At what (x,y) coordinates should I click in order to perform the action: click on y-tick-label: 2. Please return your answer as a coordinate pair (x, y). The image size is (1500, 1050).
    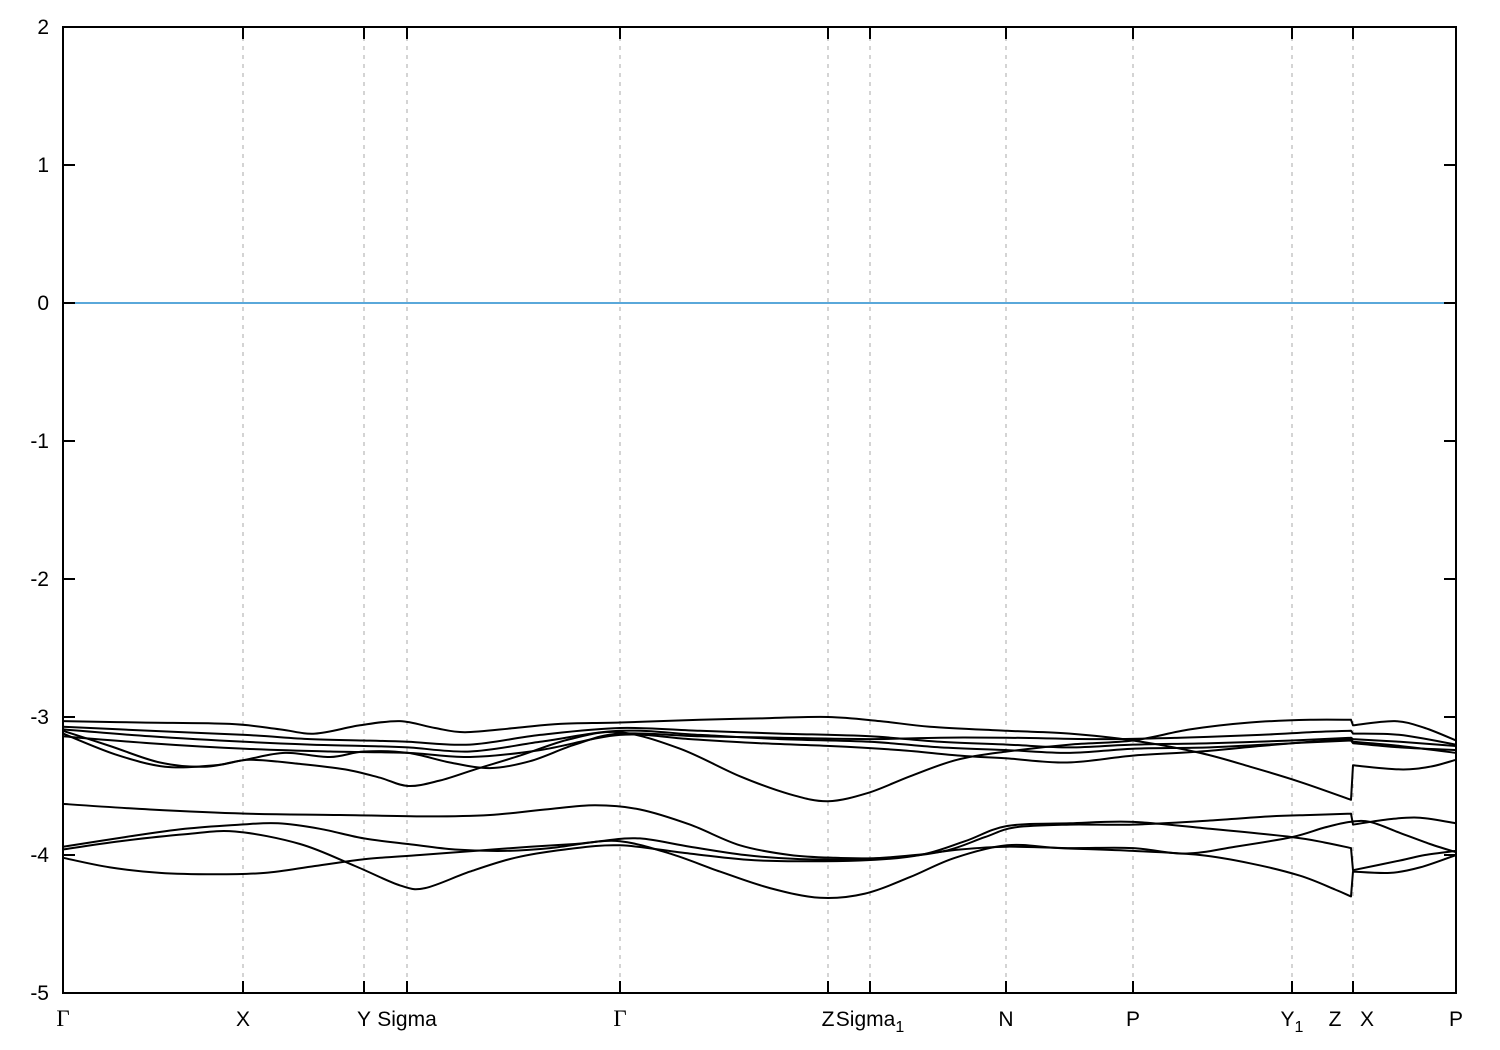
    Looking at the image, I should click on (43, 27).